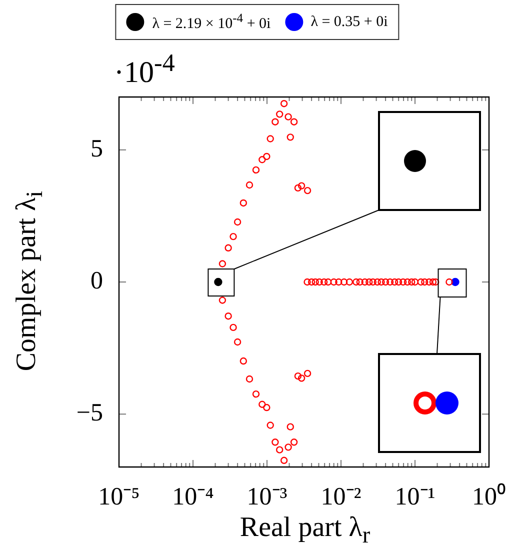 The height and width of the screenshot is (557, 514). Describe the element at coordinates (96, 281) in the screenshot. I see `y-tick-label: 0` at that location.